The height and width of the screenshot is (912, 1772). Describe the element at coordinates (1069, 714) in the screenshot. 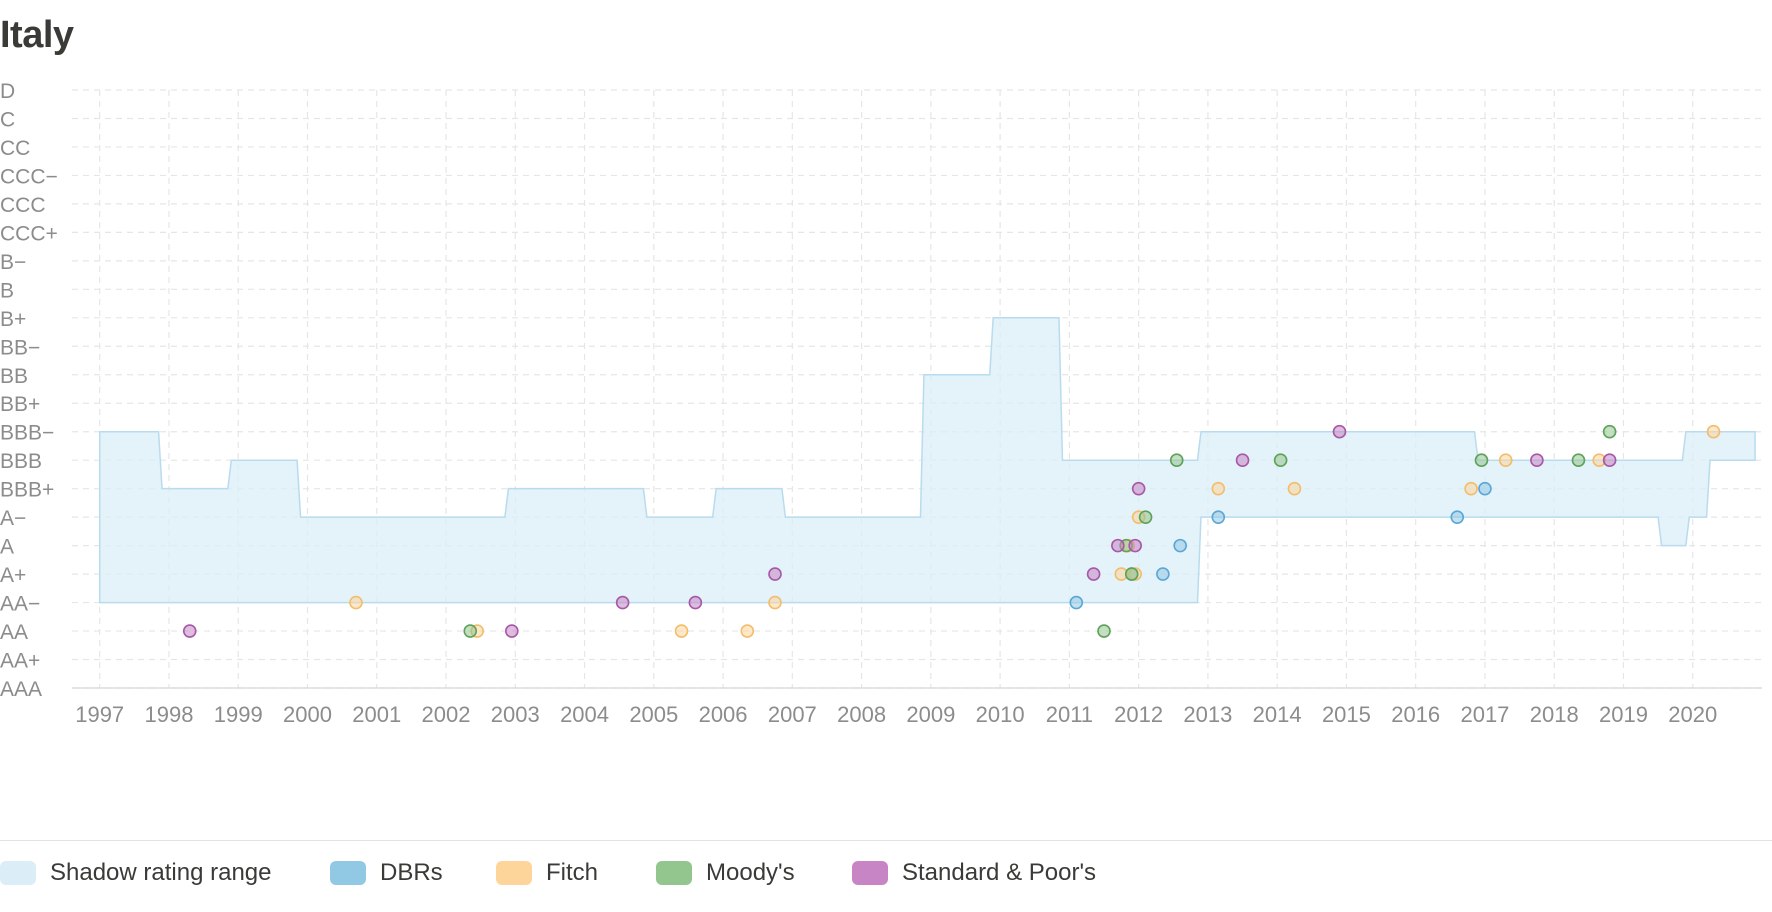

I see `x-tick-label: 2011` at that location.